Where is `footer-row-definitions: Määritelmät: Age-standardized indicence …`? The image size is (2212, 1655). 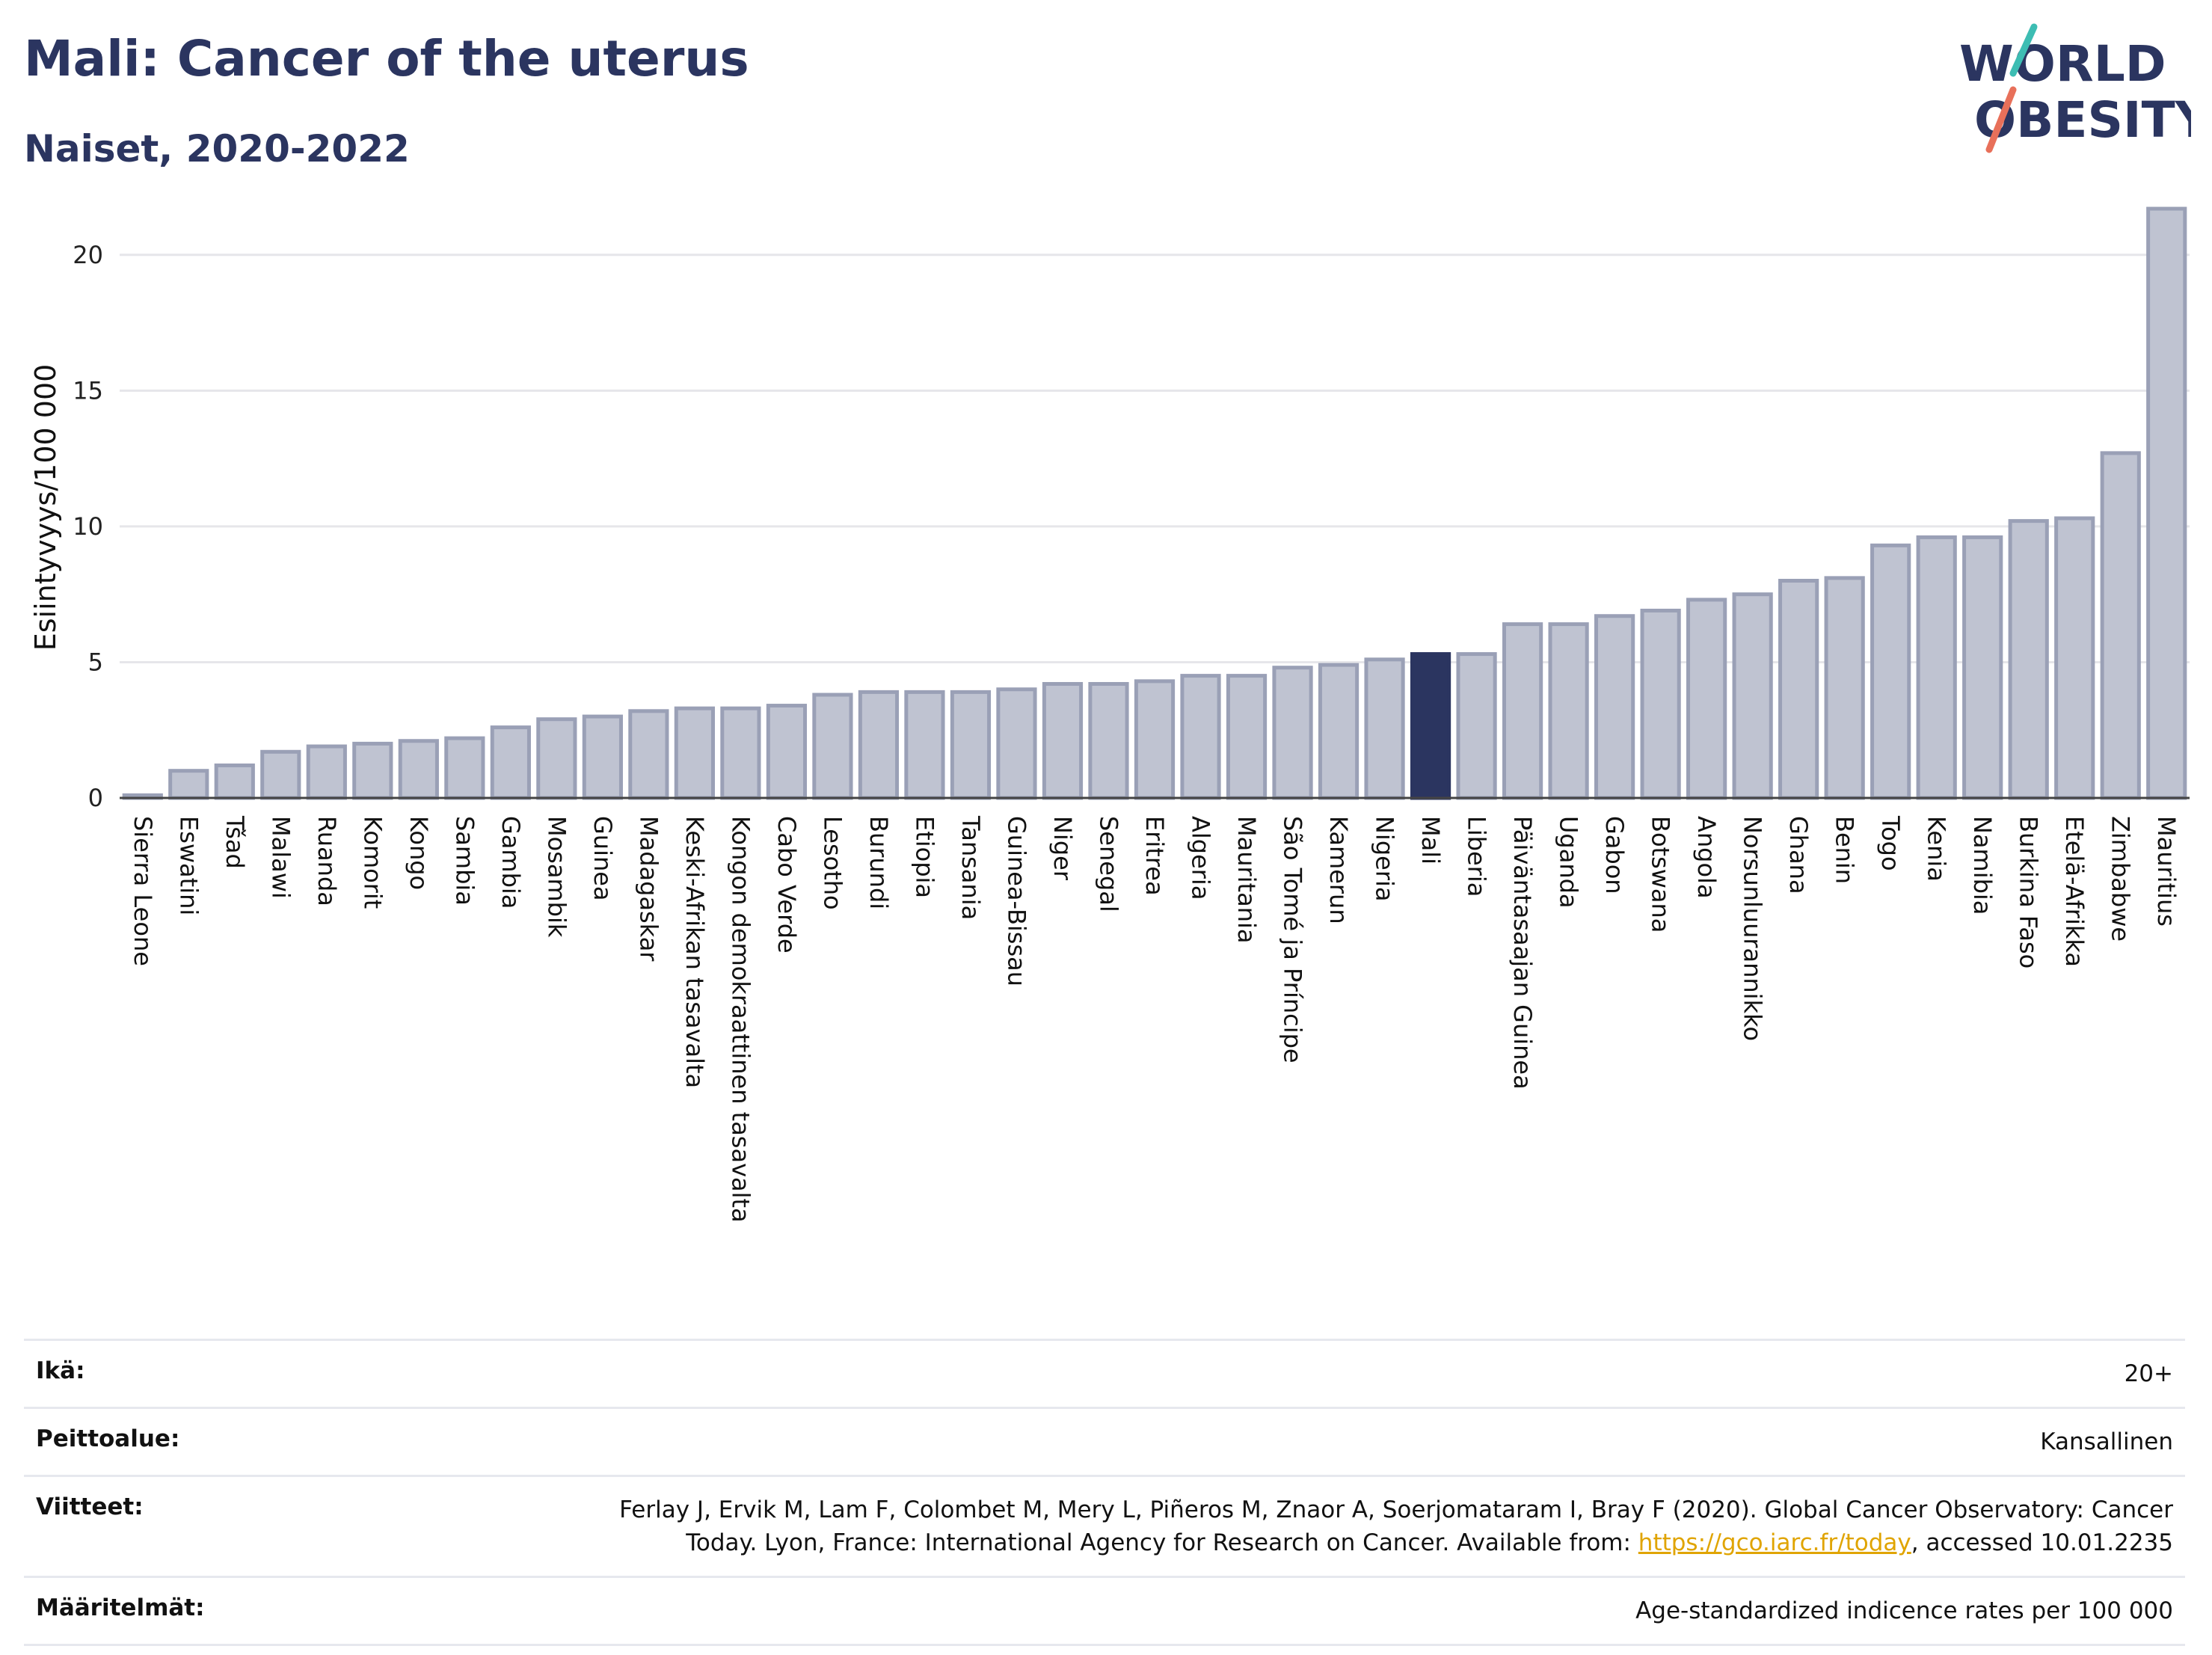
footer-row-definitions: Määritelmät: Age-standardized indicence … is located at coordinates (1104, 1611).